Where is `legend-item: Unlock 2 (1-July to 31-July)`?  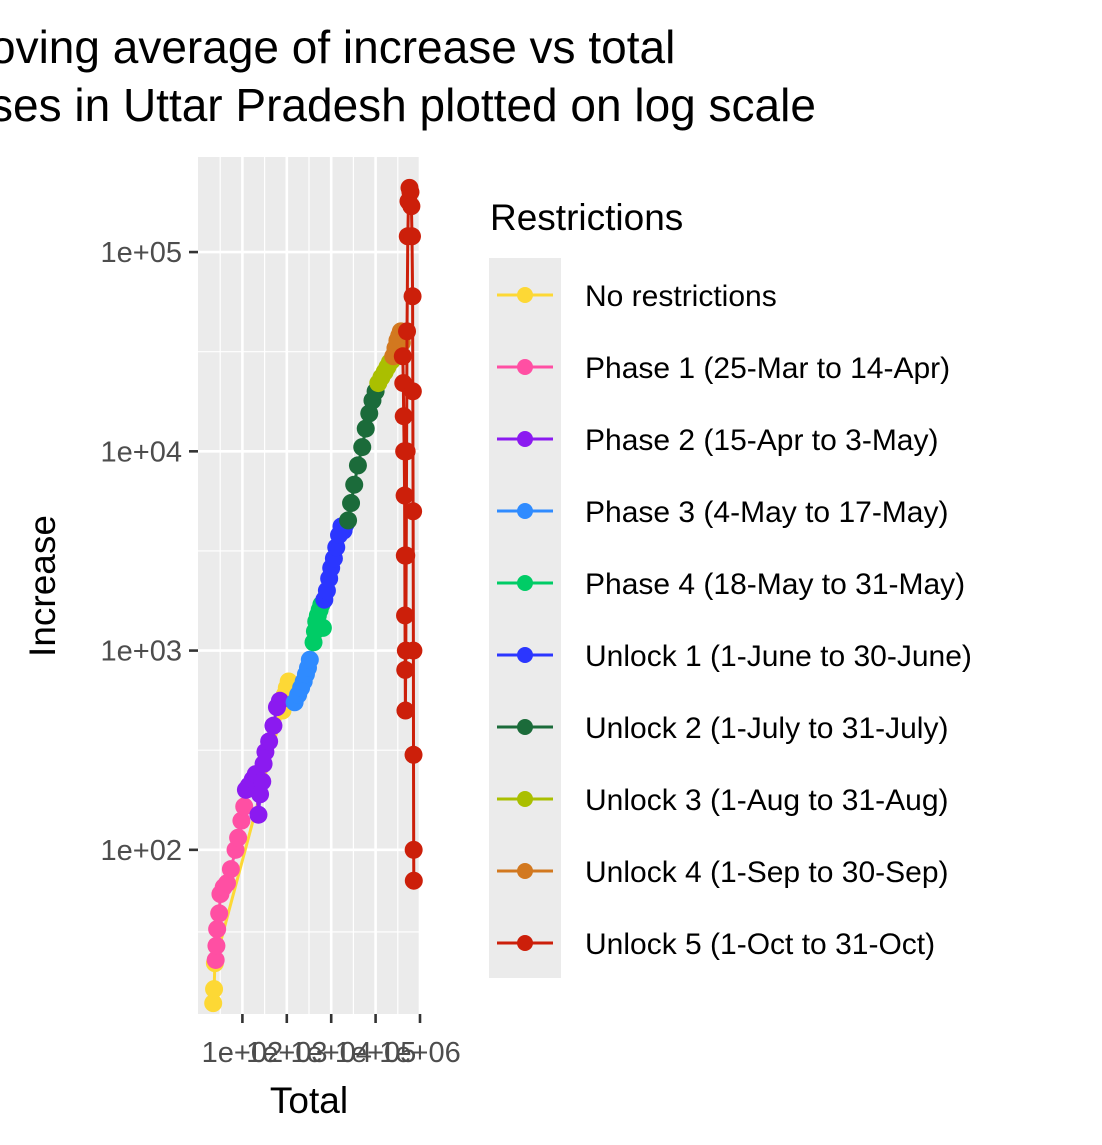
legend-item: Unlock 2 (1-July to 31-July) is located at coordinates (722, 728).